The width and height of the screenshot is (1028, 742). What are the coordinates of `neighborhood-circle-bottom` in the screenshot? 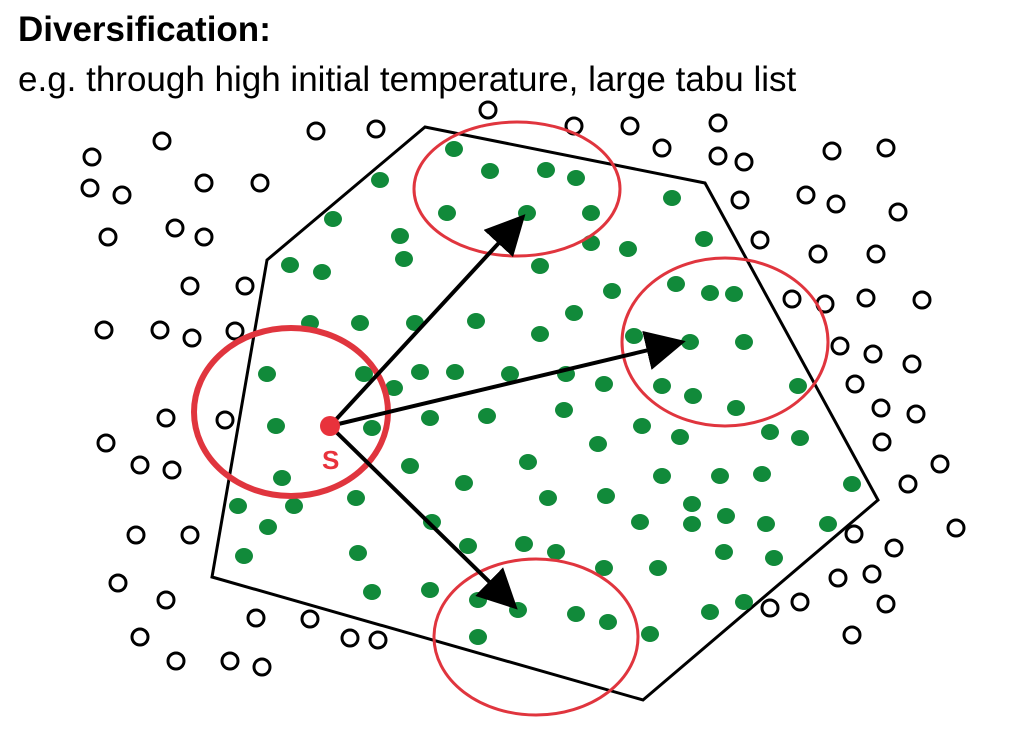 It's located at (536, 637).